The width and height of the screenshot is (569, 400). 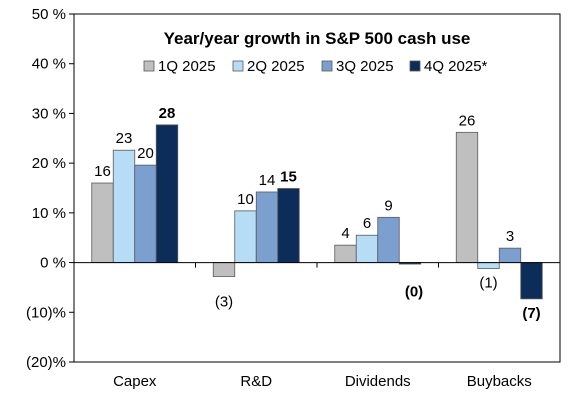 What do you see at coordinates (345, 233) in the screenshot?
I see `data-label: 4` at bounding box center [345, 233].